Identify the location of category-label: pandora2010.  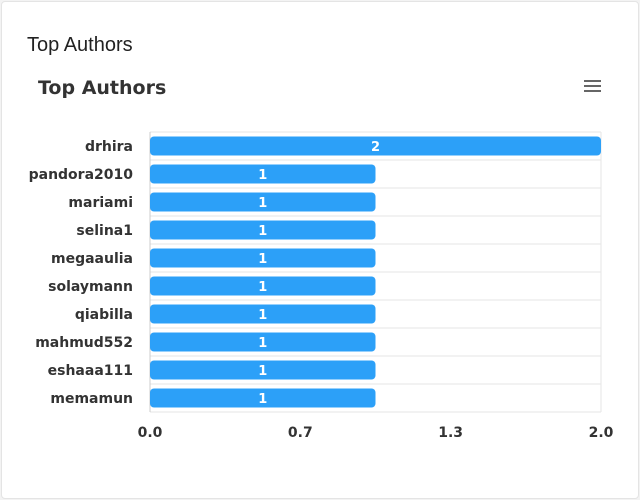
(81, 175).